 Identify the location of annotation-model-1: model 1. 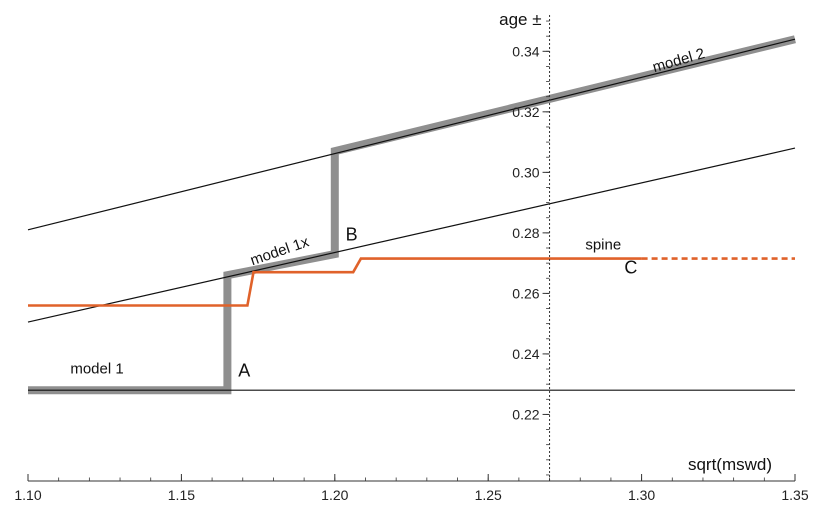
(96, 369).